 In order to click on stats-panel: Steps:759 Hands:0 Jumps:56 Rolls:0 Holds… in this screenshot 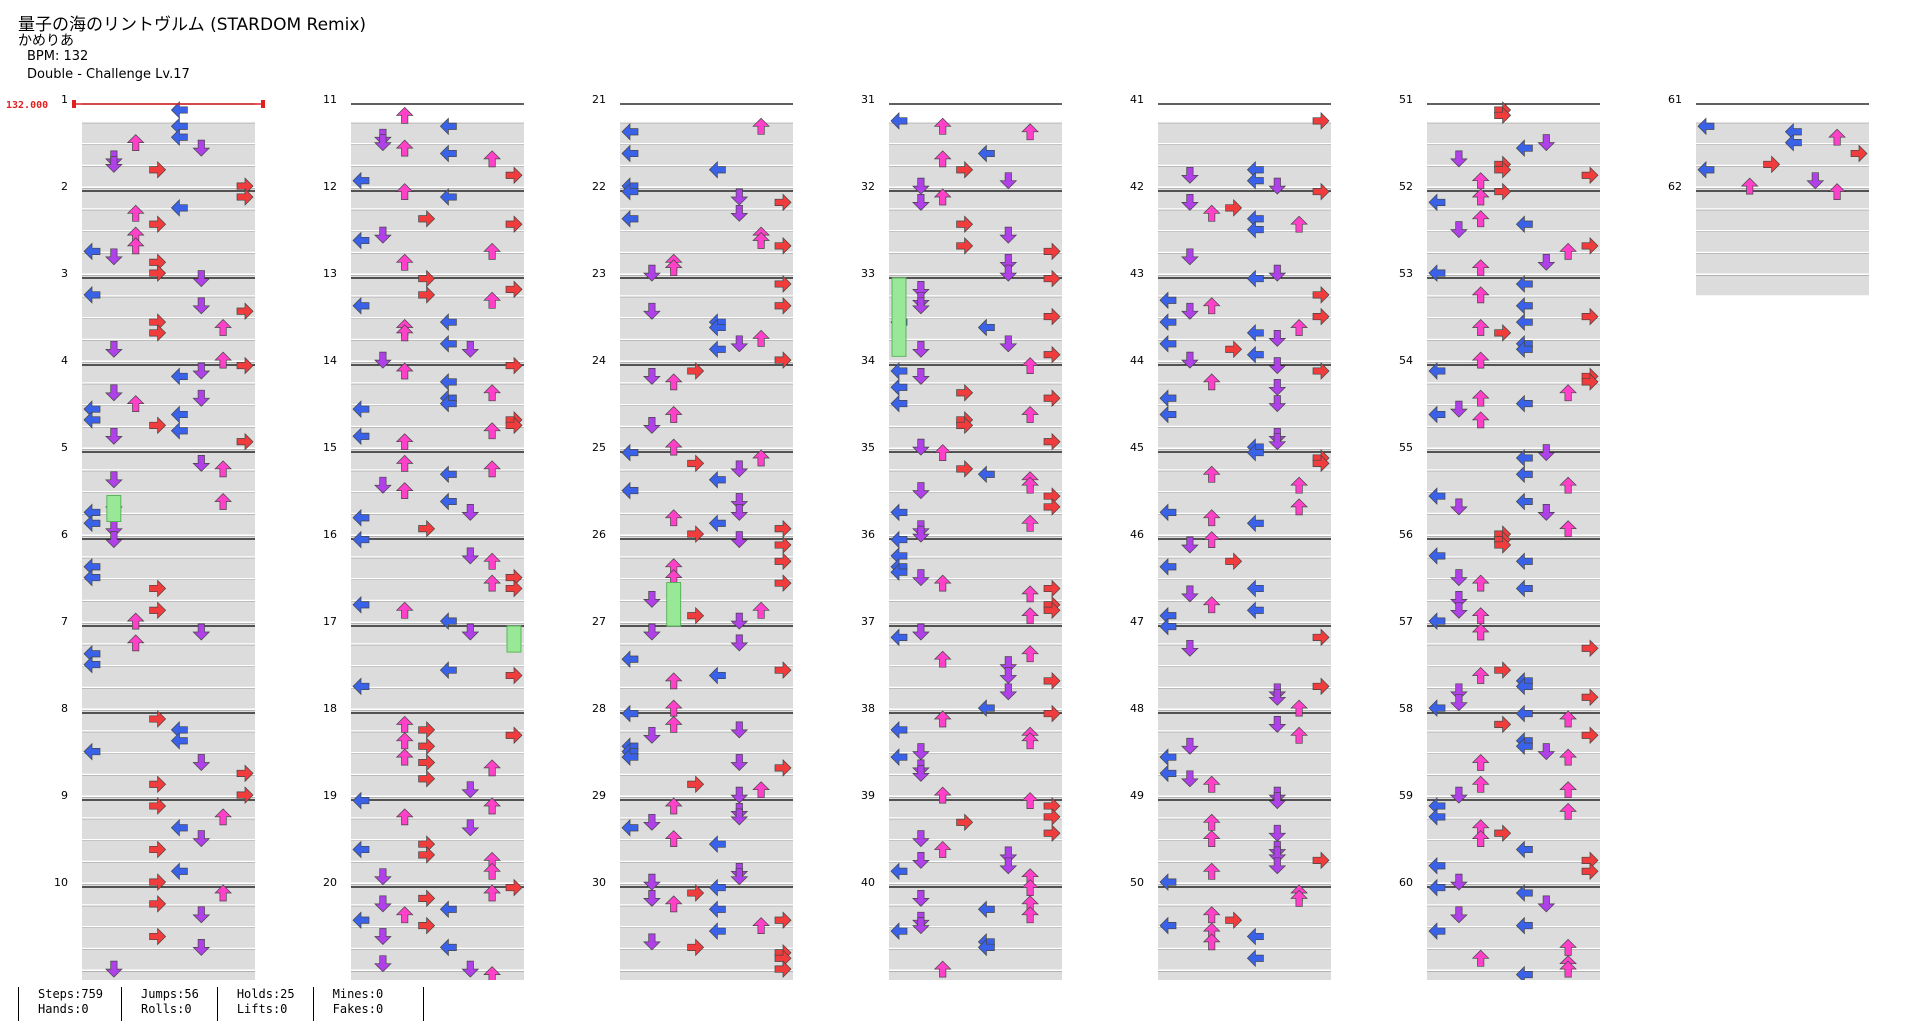, I will do `click(221, 1004)`.